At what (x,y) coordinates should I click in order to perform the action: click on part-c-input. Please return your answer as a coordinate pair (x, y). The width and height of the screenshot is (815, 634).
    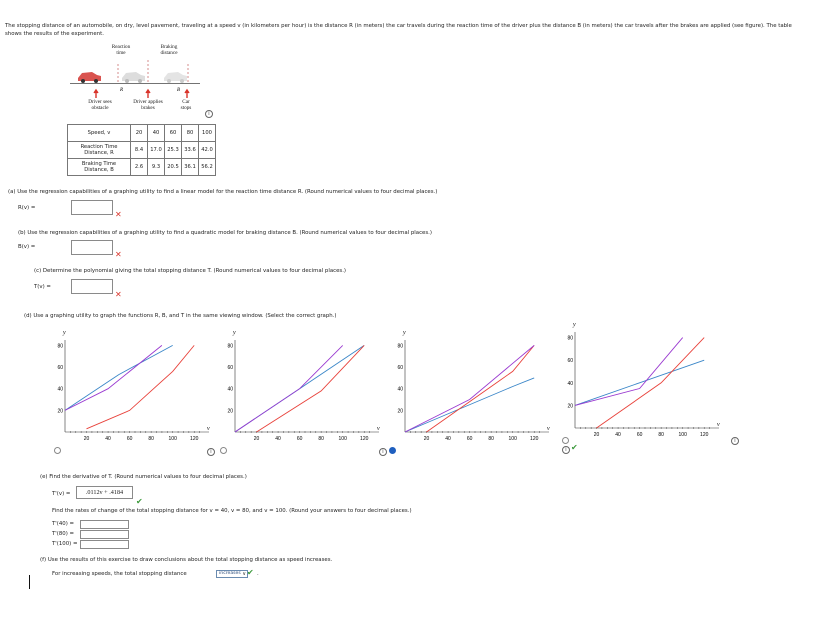
    Looking at the image, I should click on (92, 286).